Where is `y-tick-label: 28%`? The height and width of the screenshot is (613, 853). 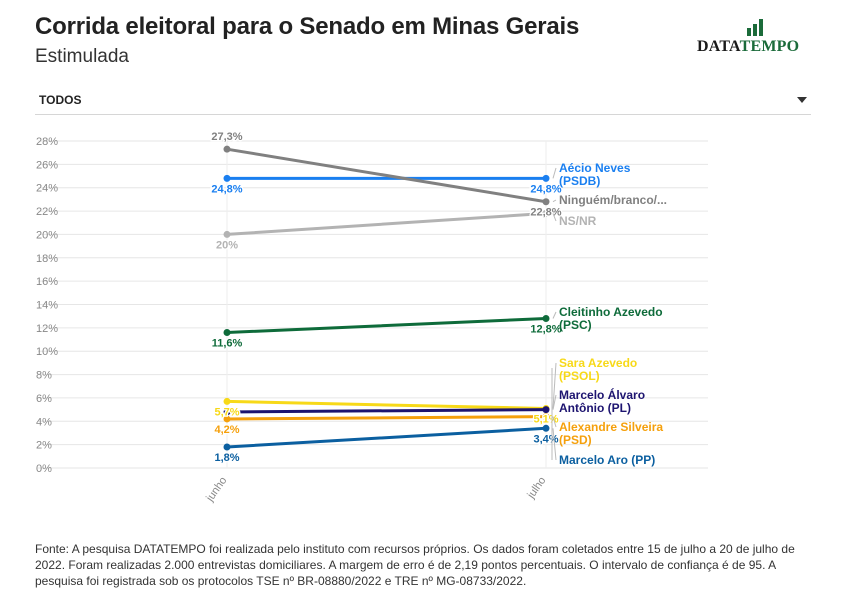
y-tick-label: 28% is located at coordinates (47, 142).